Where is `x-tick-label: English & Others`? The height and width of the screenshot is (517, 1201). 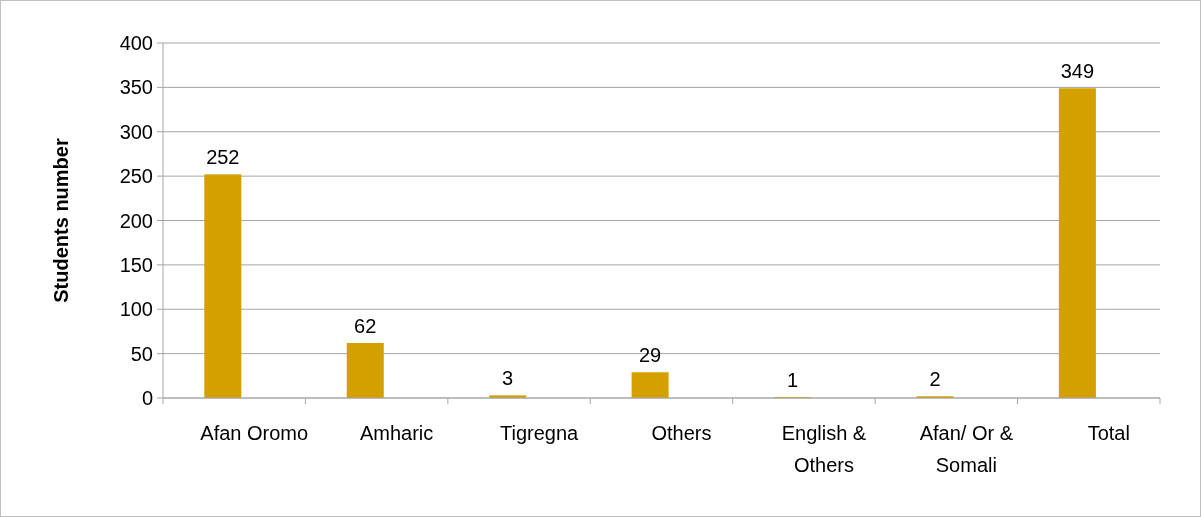 x-tick-label: English & Others is located at coordinates (824, 449).